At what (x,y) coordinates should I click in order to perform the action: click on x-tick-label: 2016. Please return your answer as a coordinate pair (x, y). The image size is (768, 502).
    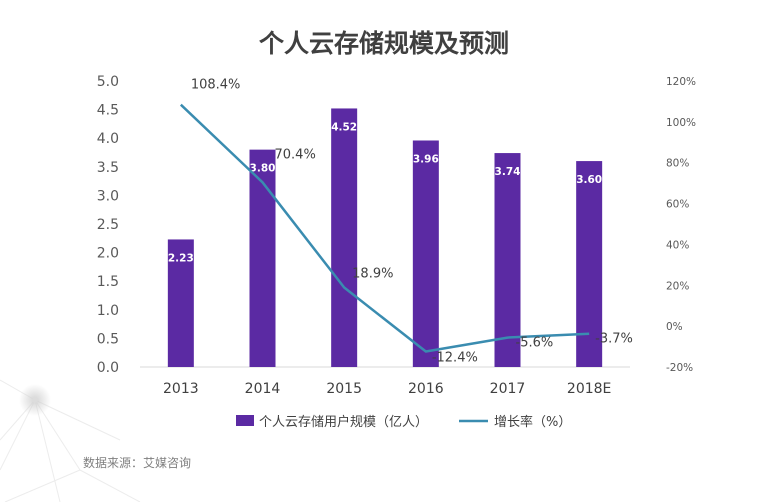
    Looking at the image, I should click on (426, 389).